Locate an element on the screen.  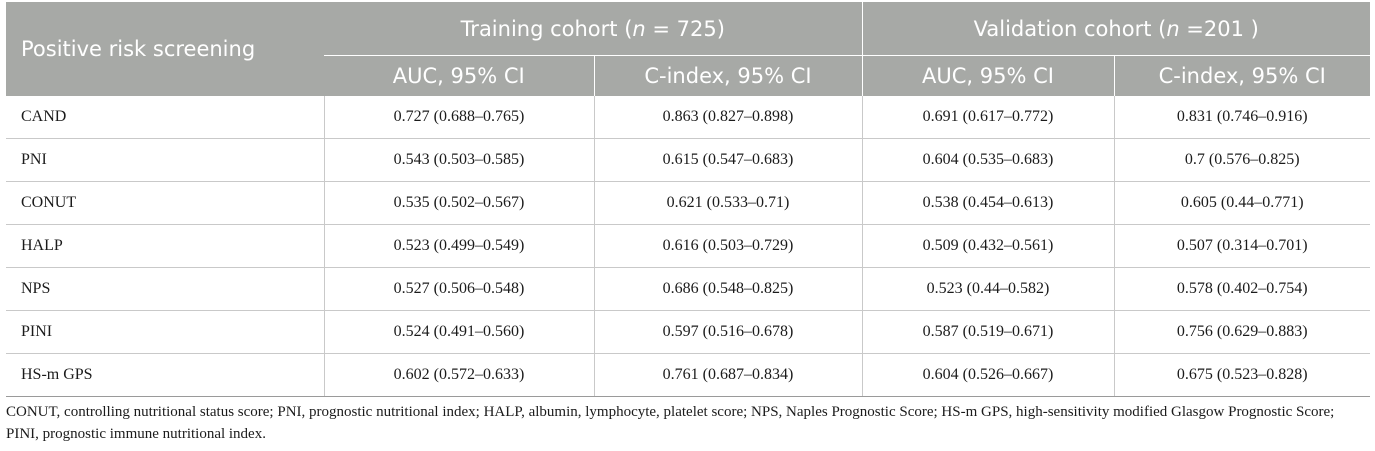
group-header-validation: Validation cohort (n =201 ) is located at coordinates (1115, 29).